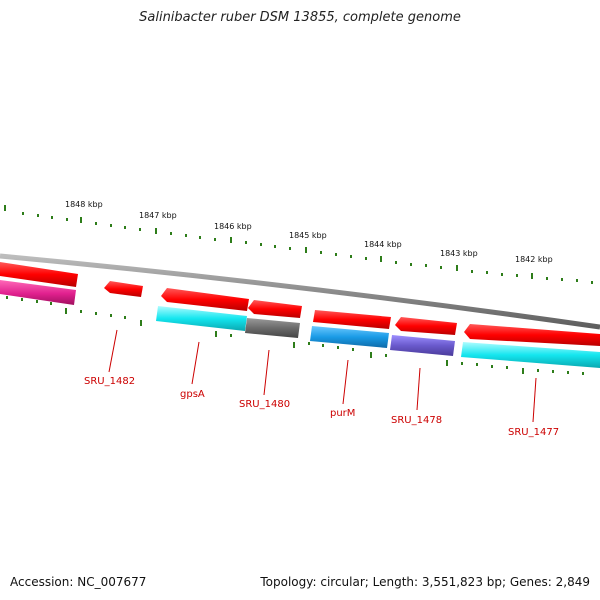 Image resolution: width=600 pixels, height=600 pixels. What do you see at coordinates (300, 291) in the screenshot?
I see `genome-backbone` at bounding box center [300, 291].